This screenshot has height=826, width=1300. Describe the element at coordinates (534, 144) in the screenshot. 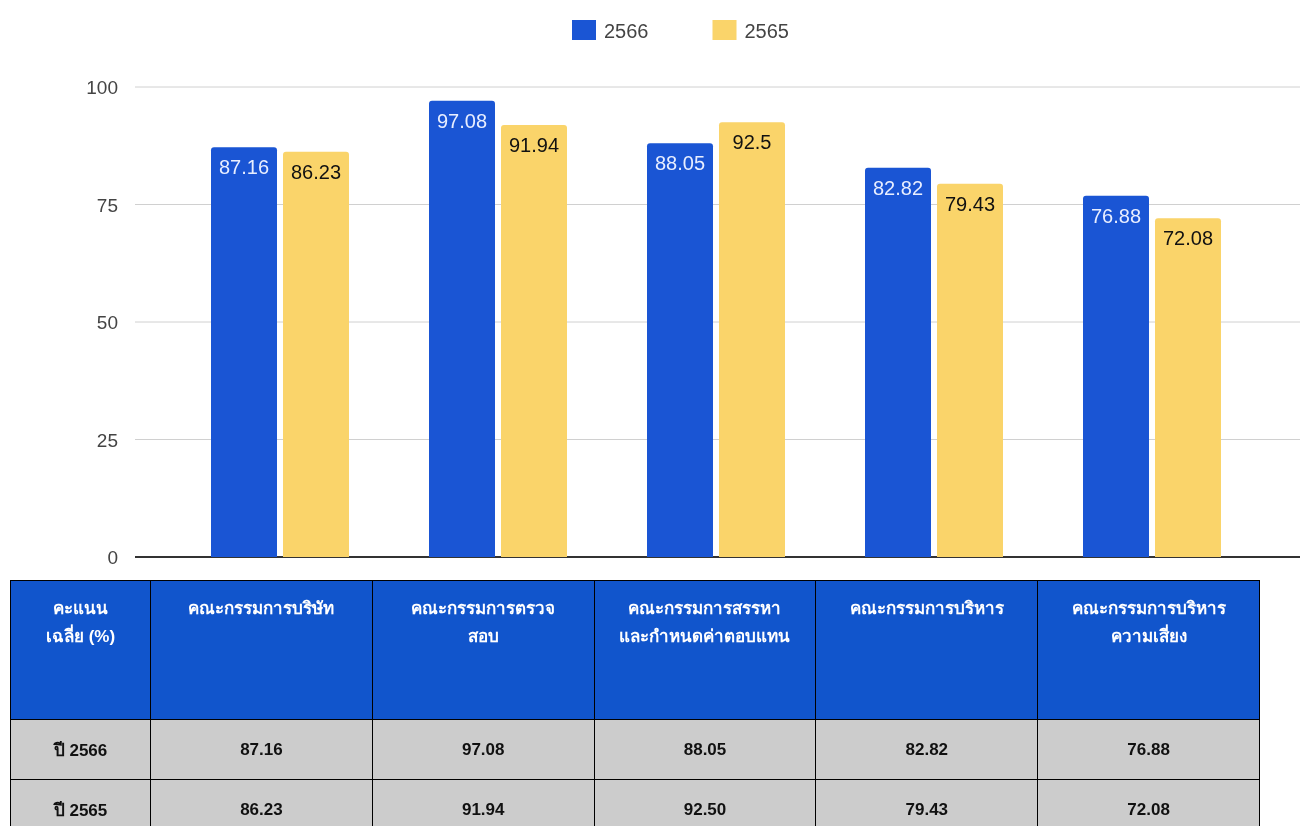

I see `data-label: 91.94` at that location.